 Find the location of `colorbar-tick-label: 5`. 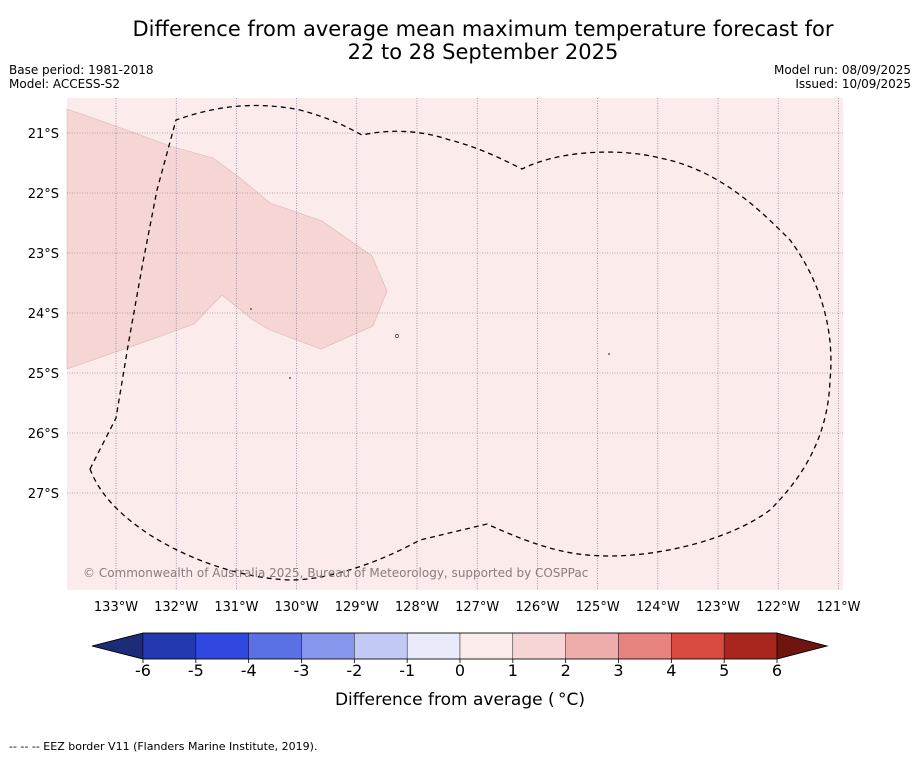

colorbar-tick-label: 5 is located at coordinates (724, 670).